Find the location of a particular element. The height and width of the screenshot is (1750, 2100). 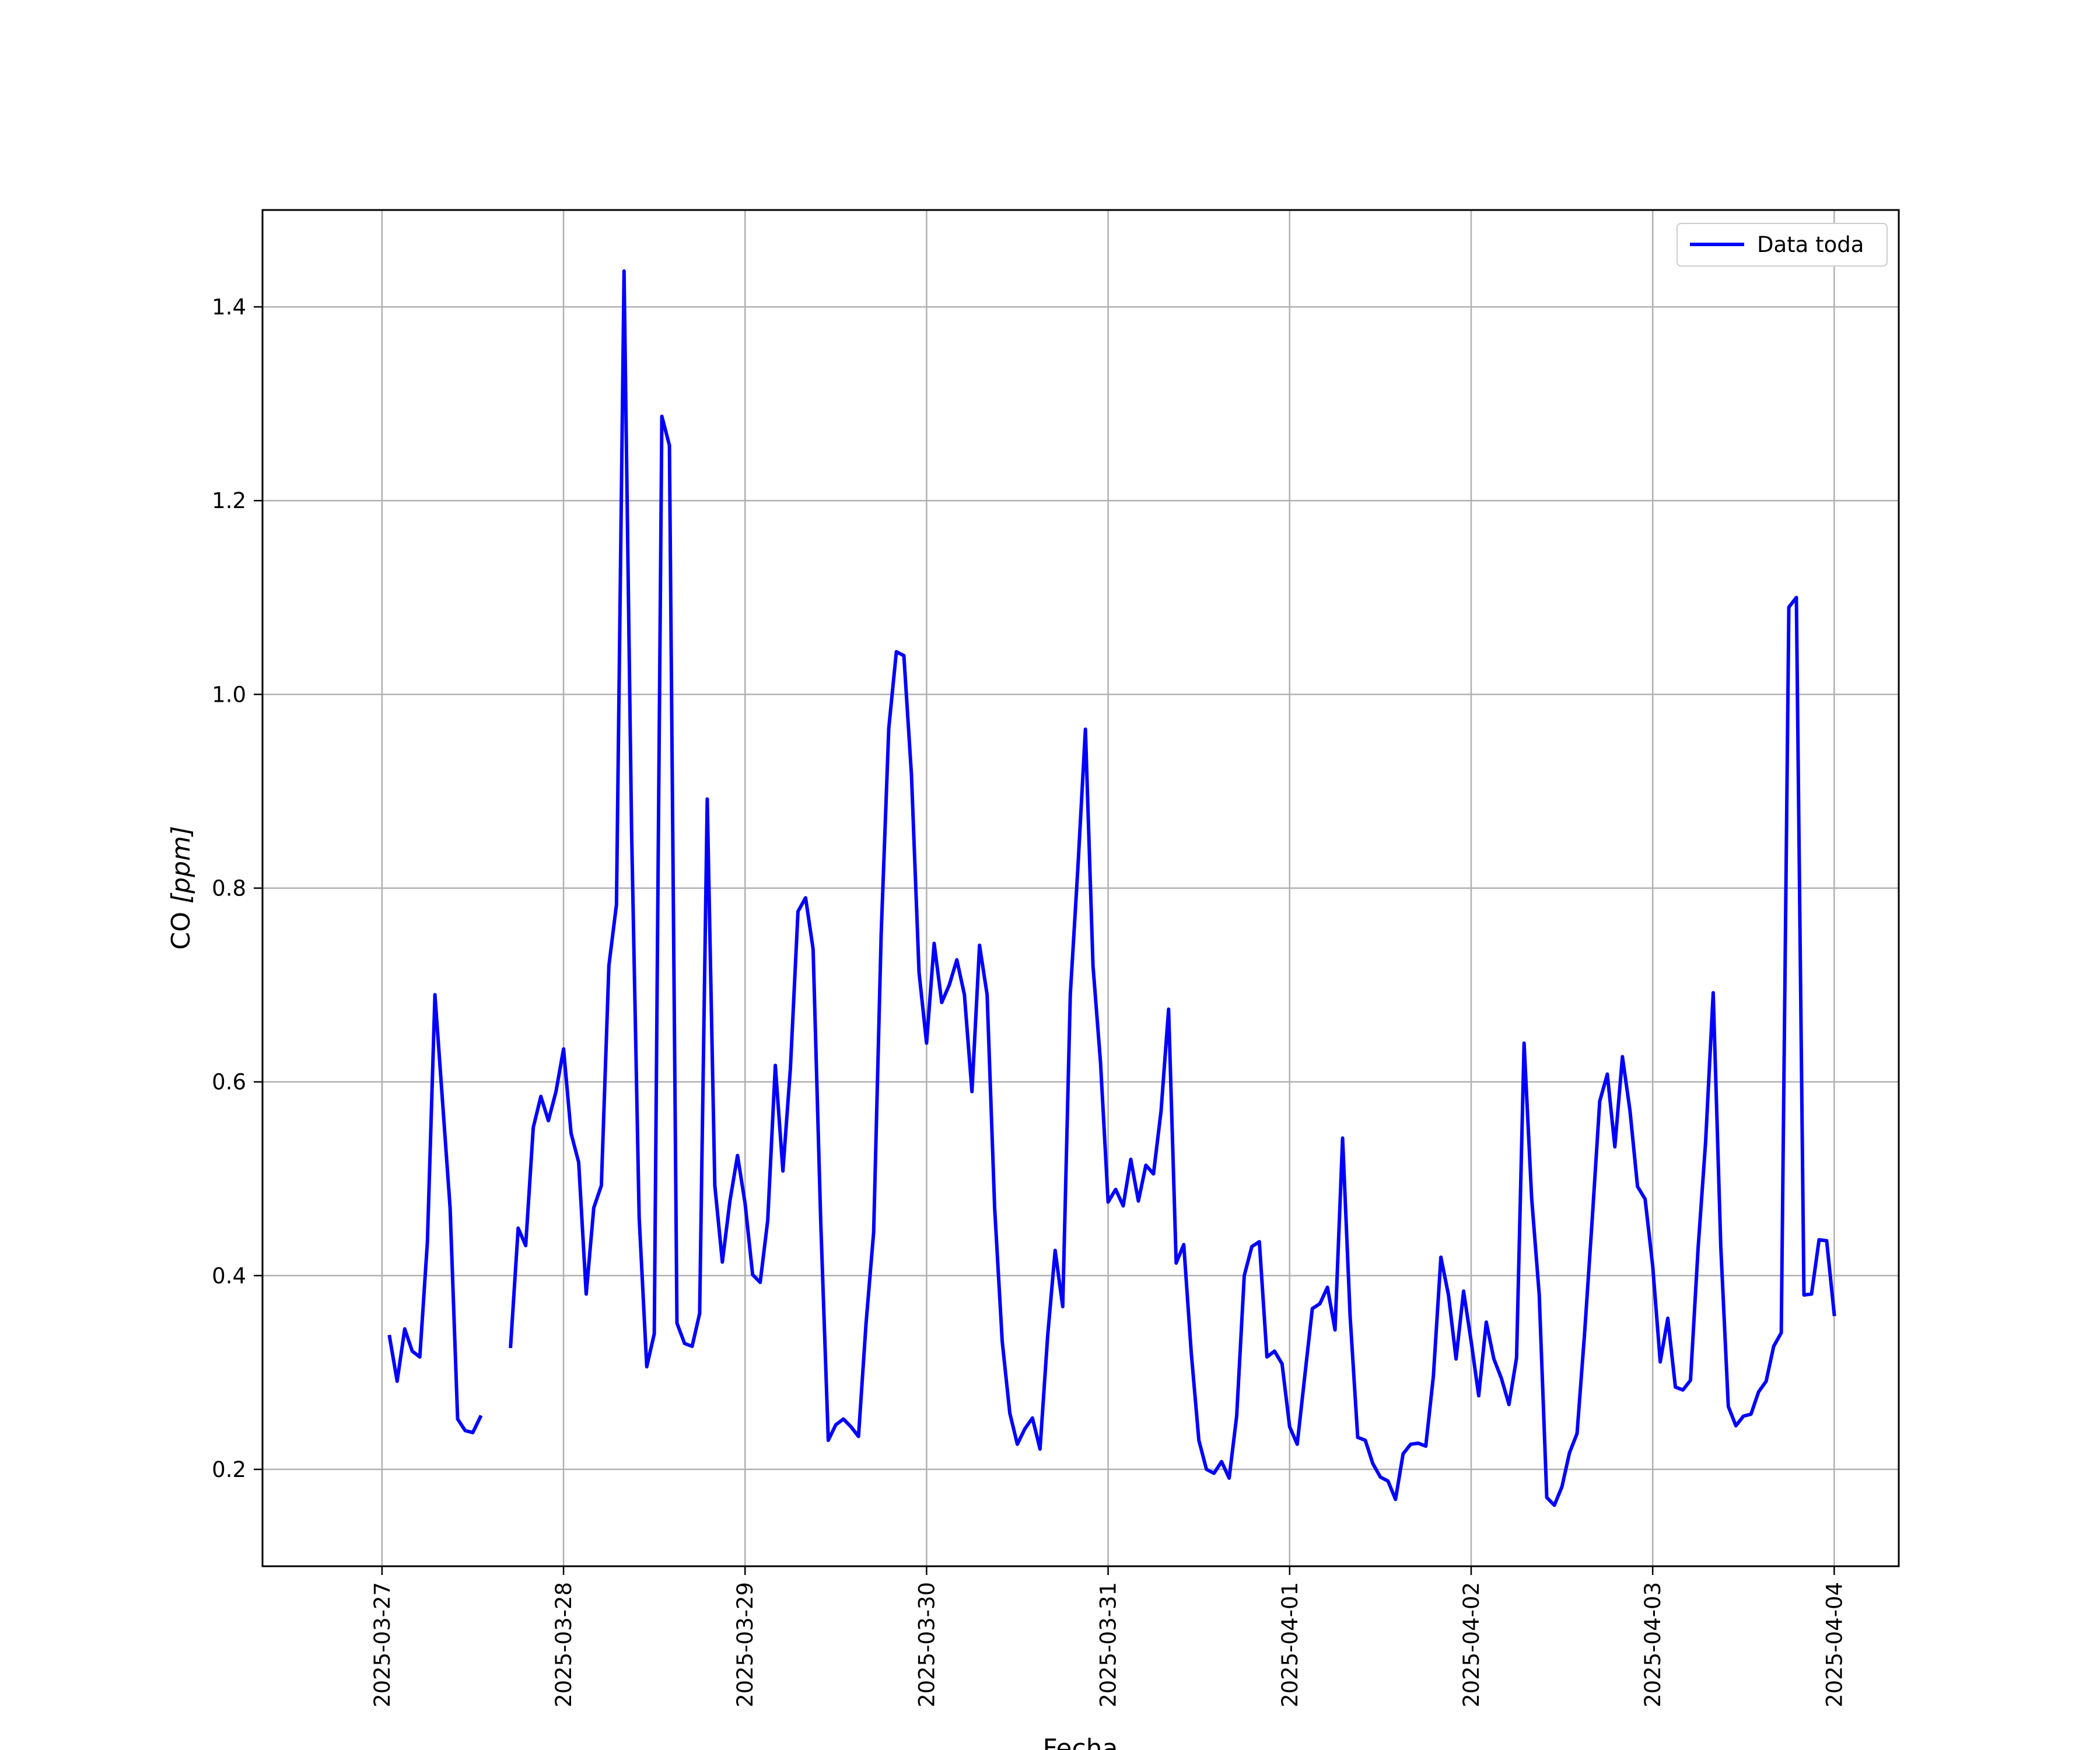

x-tick-label: 2025-03-28 is located at coordinates (563, 1644).